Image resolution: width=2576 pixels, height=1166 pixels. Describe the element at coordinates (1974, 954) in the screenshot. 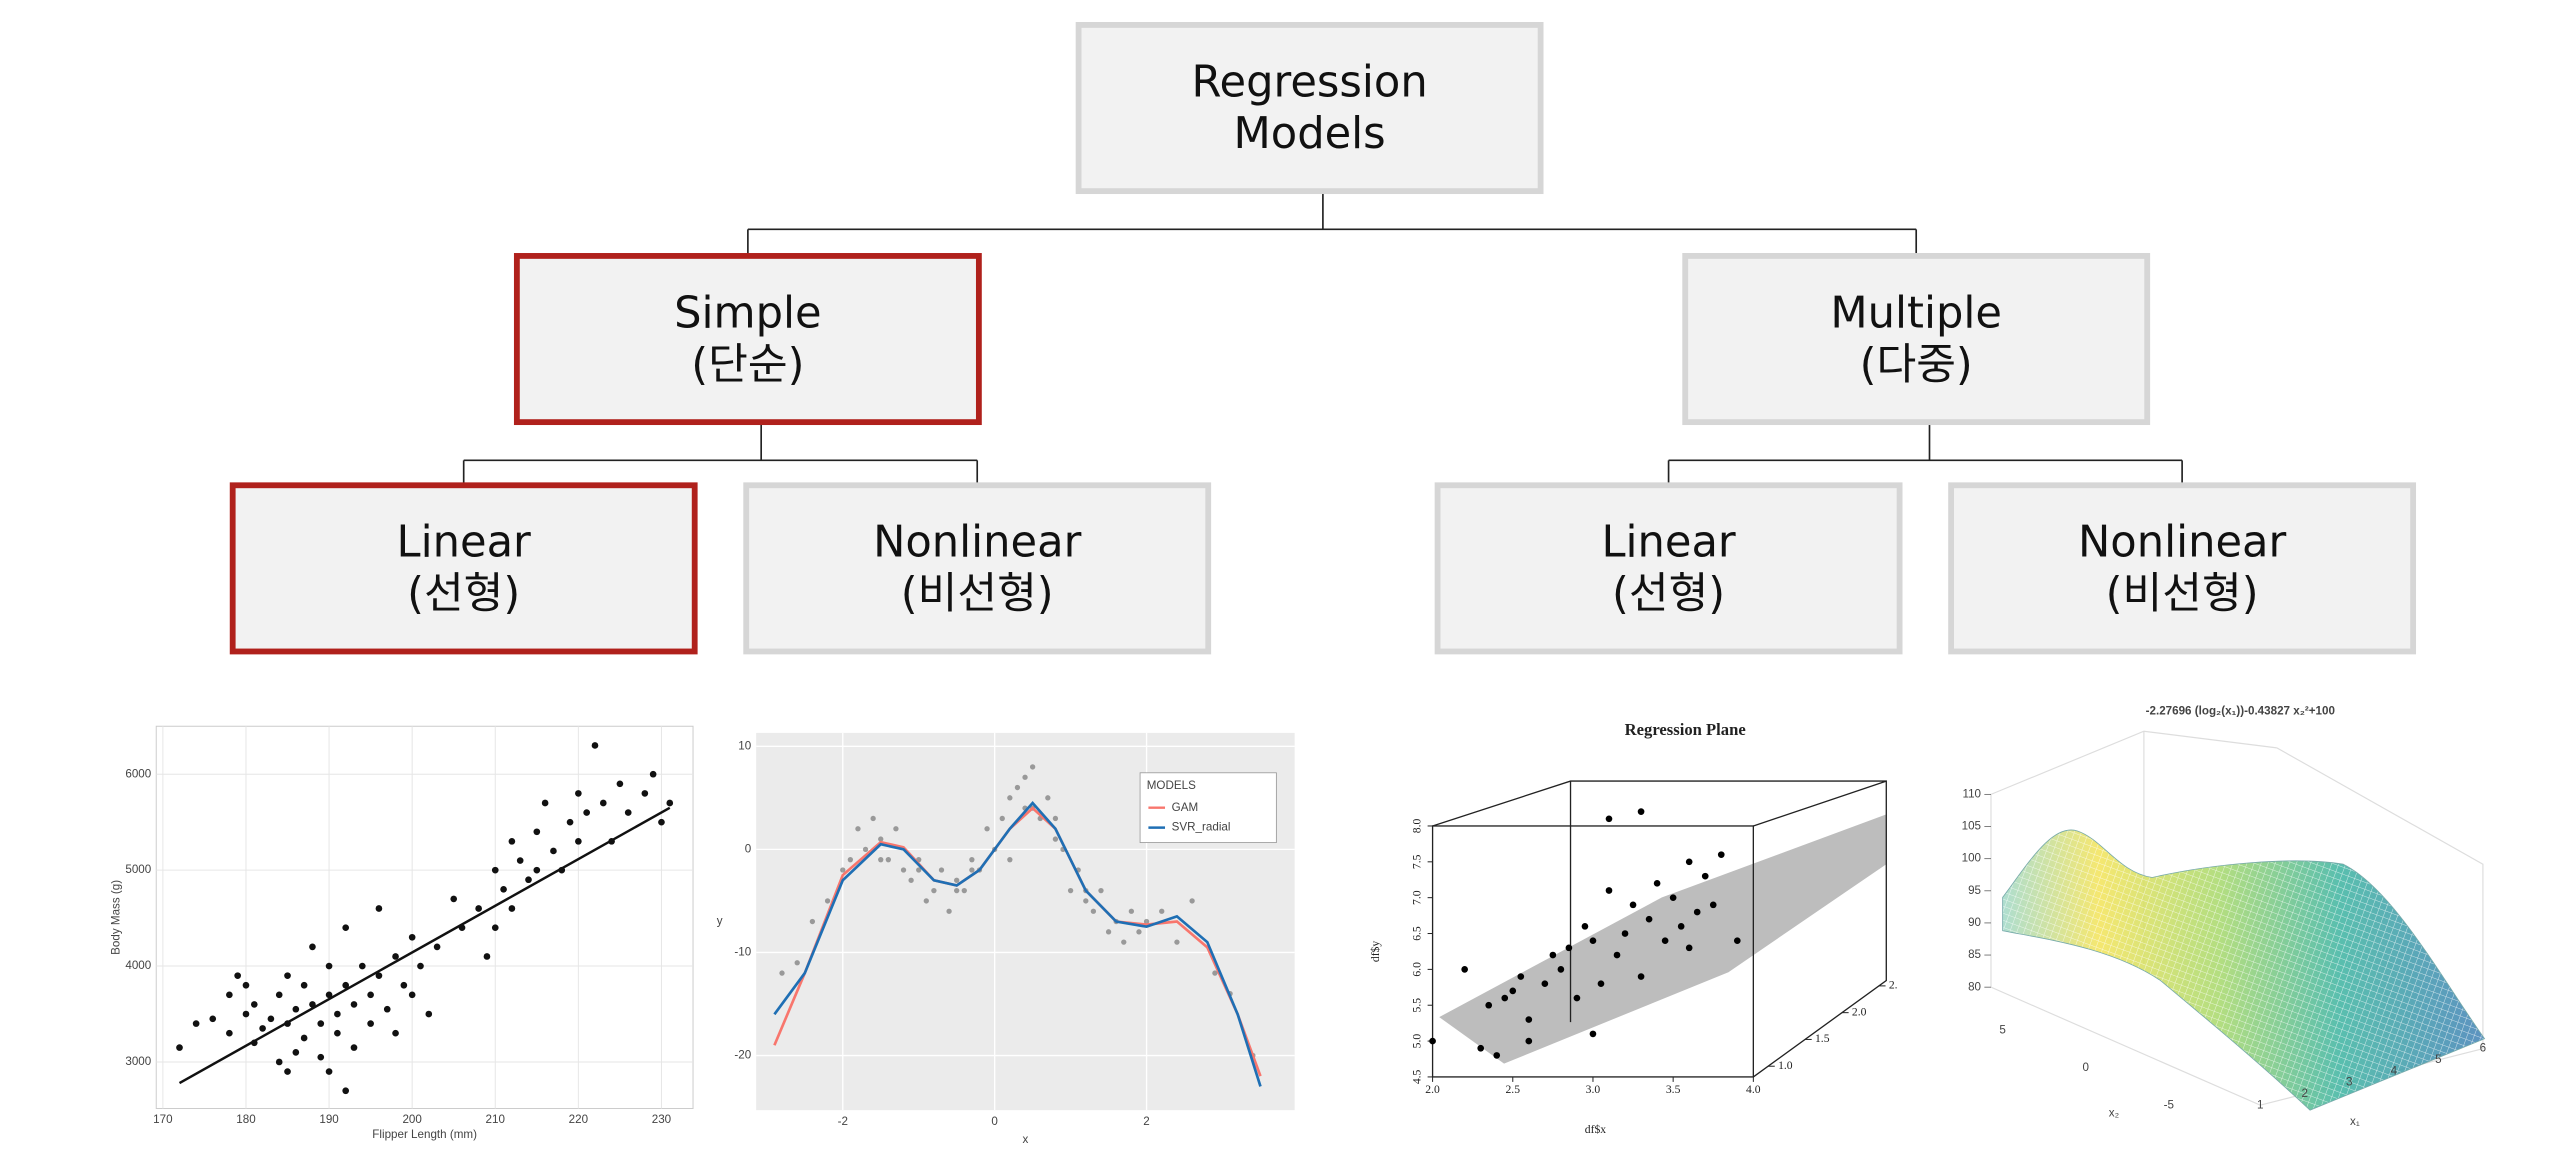

I see `z-tick-label: 85` at that location.